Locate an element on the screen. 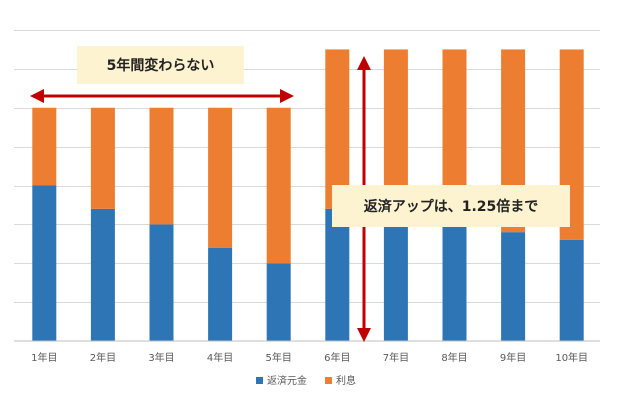 This screenshot has width=620, height=404. x-tick-label: 2年目 is located at coordinates (103, 357).